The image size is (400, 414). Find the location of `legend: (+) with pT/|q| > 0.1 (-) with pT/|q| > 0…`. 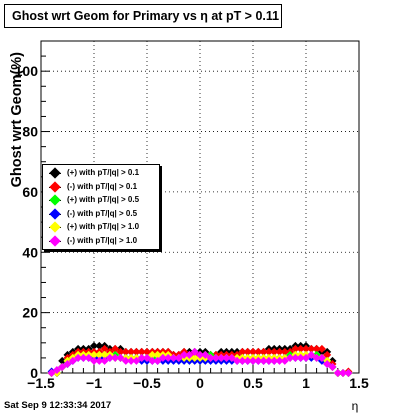

legend: (+) with pT/|q| > 0.1 (-) with pT/|q| > 0… is located at coordinates (101, 207).